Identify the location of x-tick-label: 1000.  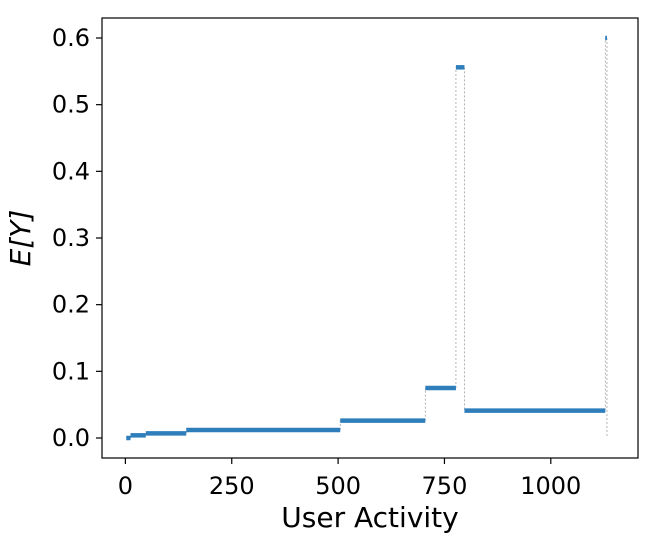
(550, 486).